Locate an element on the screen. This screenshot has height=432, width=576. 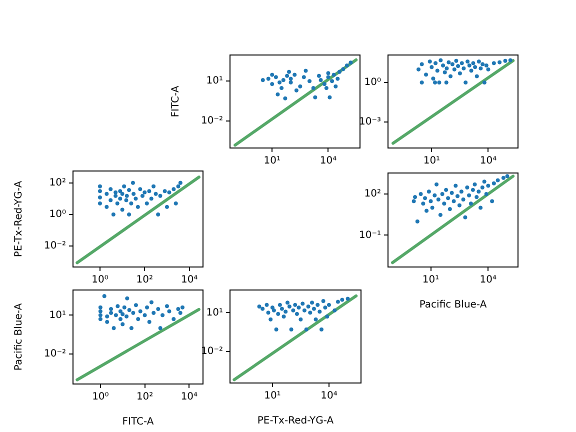
y-tick-label: 10⁻¹ is located at coordinates (369, 235).